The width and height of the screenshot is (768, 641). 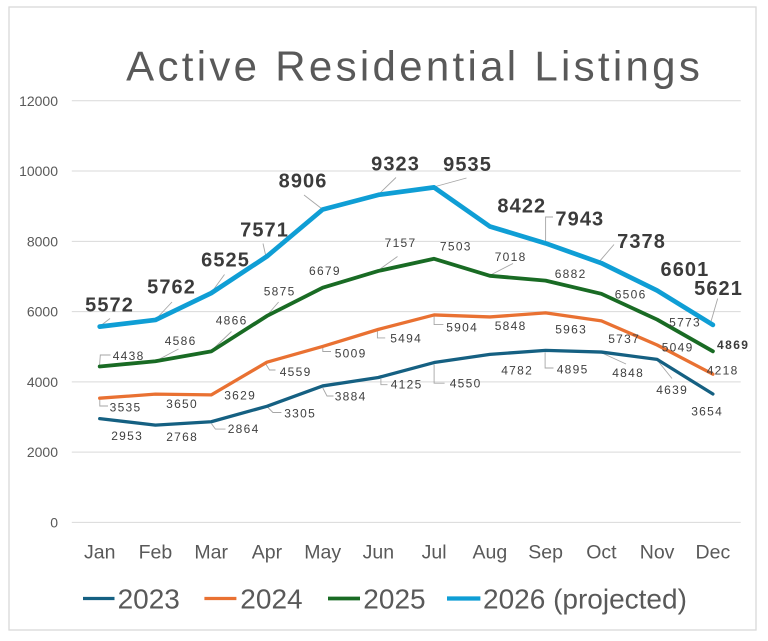 I want to click on svg-text: Jul, so click(x=434, y=552).